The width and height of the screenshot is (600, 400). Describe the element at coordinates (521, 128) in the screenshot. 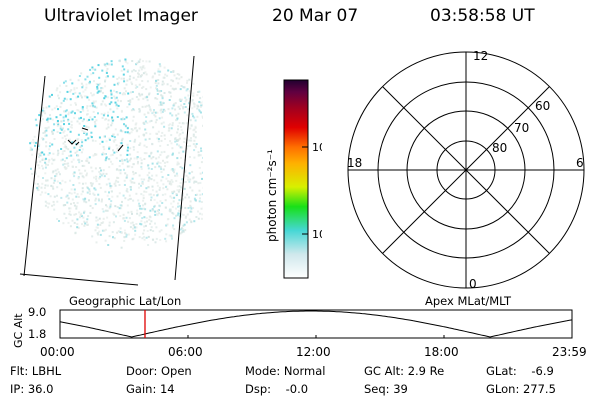

I see `lat-label-70: 70` at that location.